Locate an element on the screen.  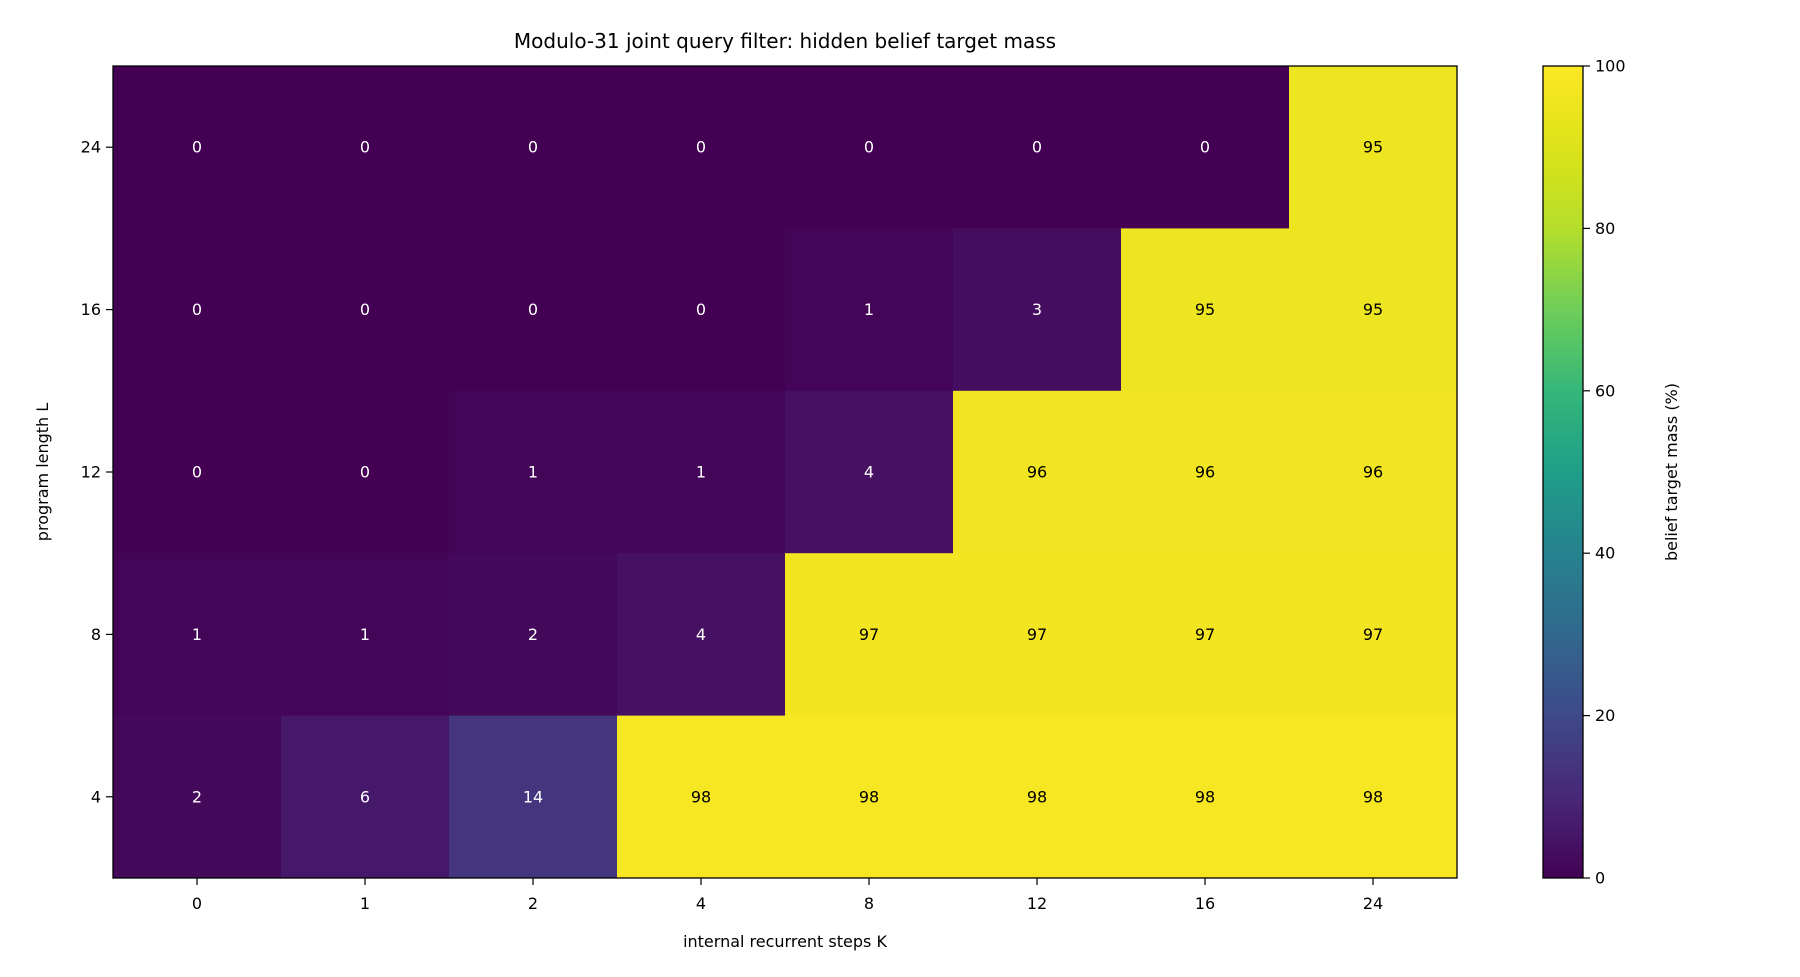
colorbar is located at coordinates (1563, 472).